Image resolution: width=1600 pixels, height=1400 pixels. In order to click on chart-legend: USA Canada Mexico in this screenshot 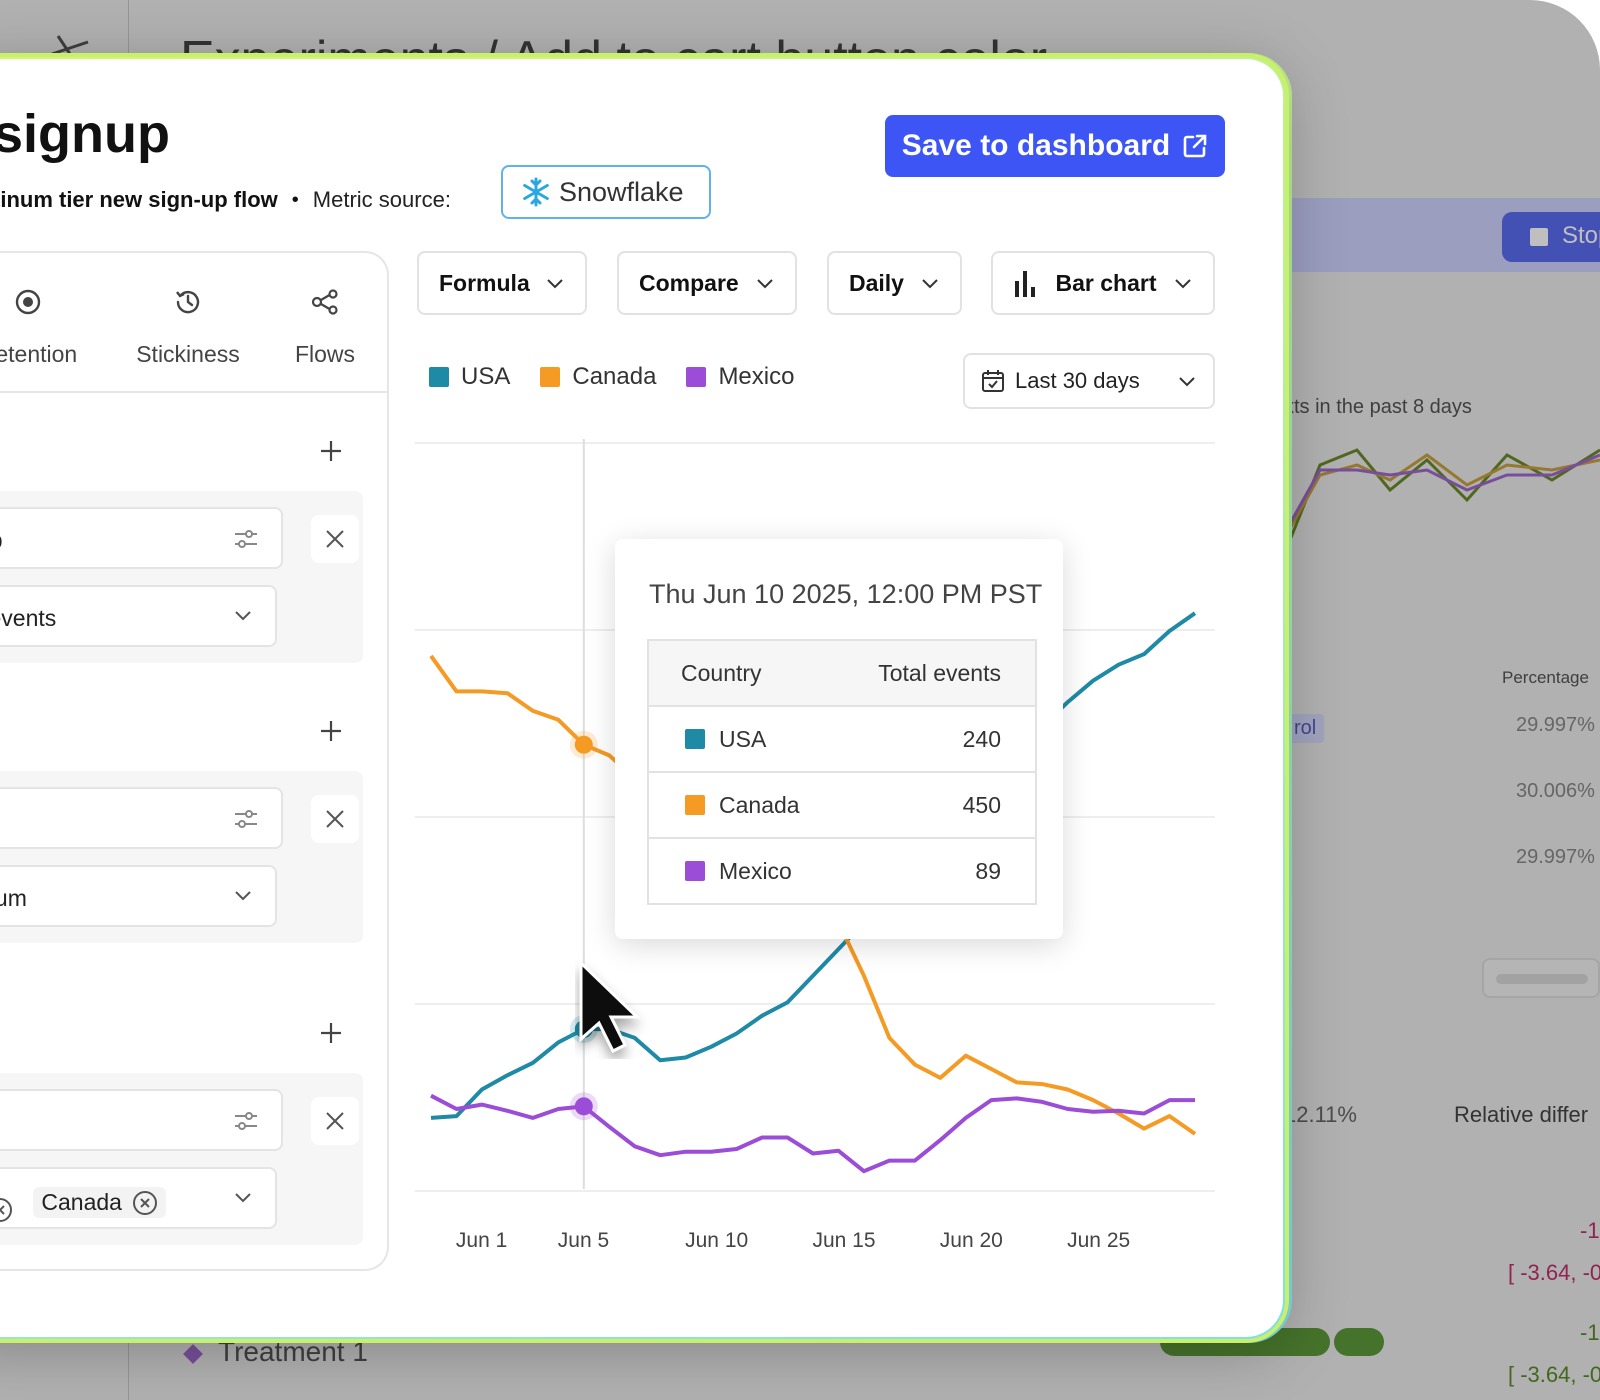, I will do `click(611, 377)`.